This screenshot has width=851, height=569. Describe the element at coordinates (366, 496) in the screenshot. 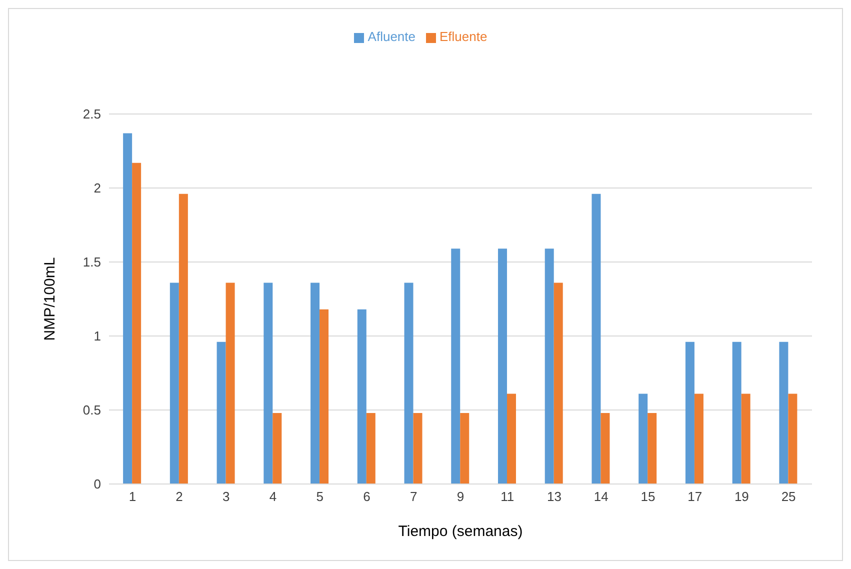

I see `x-tick-label: 6` at that location.